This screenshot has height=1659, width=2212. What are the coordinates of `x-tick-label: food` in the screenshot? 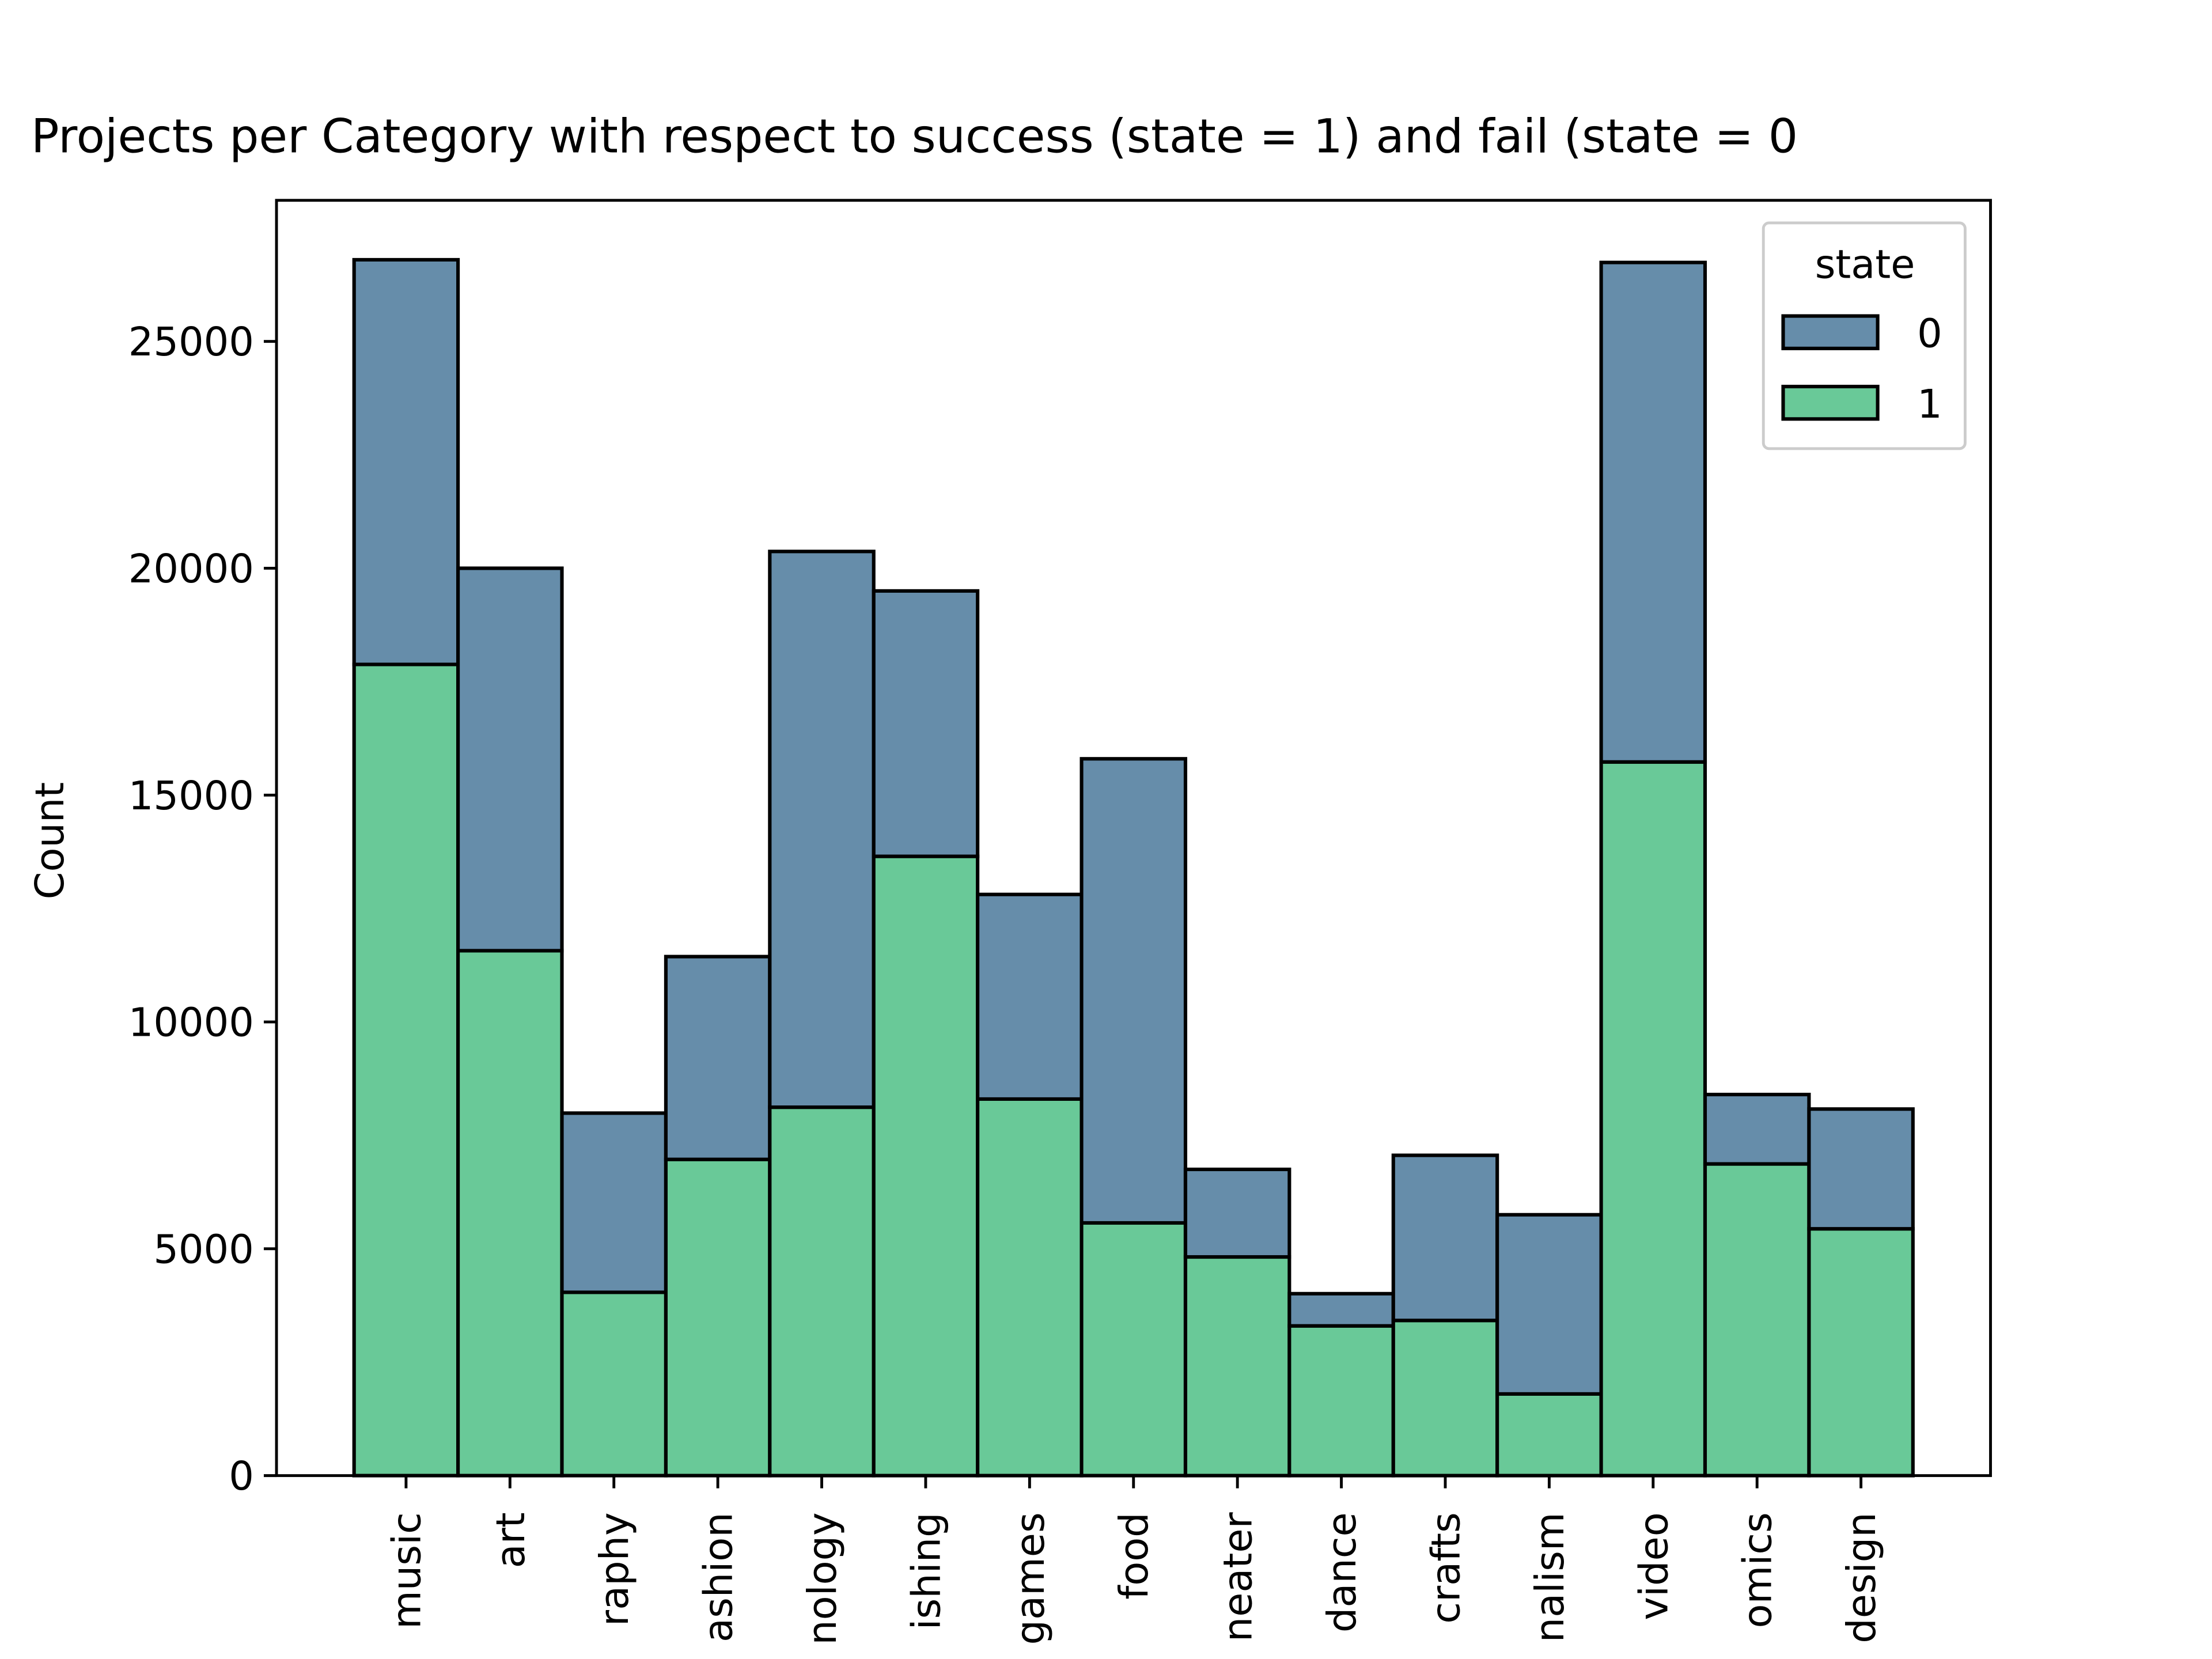 It's located at (1134, 1556).